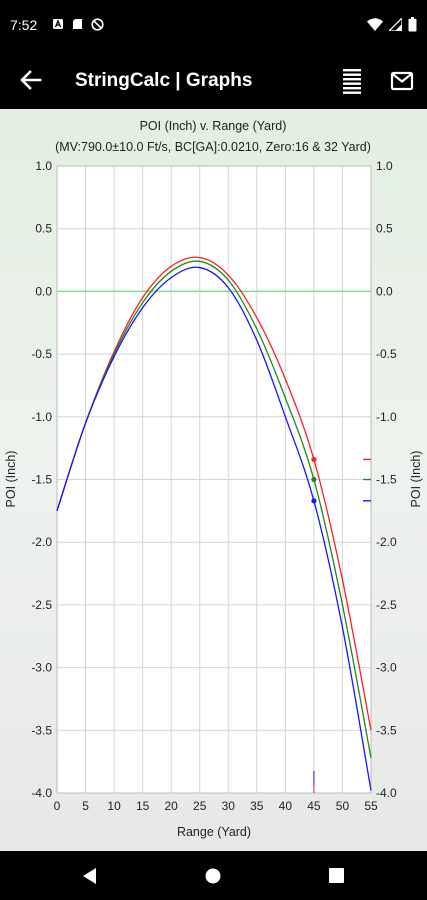  What do you see at coordinates (386, 730) in the screenshot?
I see `y-tick-label-right: -3.5` at bounding box center [386, 730].